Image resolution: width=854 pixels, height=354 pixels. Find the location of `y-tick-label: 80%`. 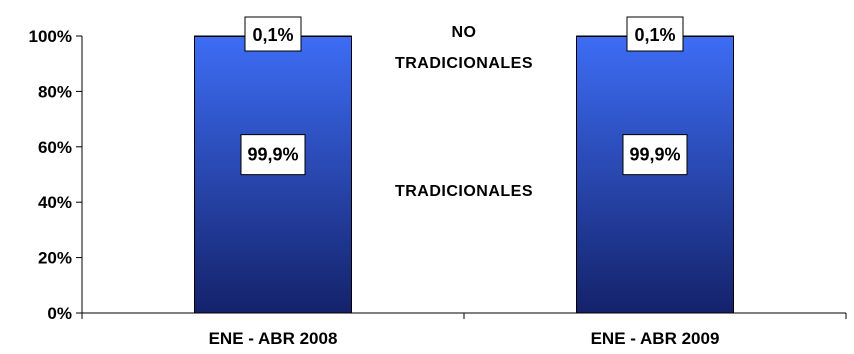

y-tick-label: 80% is located at coordinates (55, 91).